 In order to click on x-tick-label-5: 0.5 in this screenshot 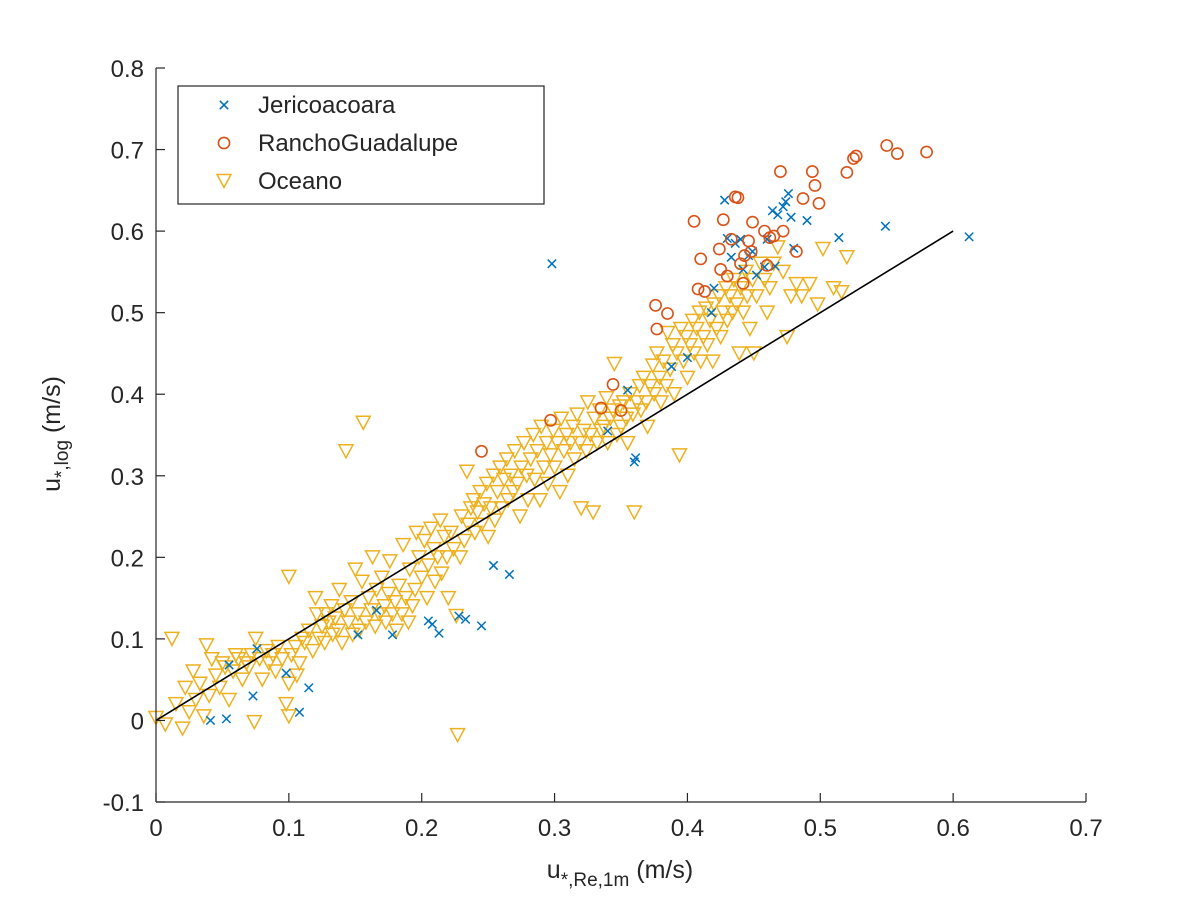, I will do `click(820, 828)`.